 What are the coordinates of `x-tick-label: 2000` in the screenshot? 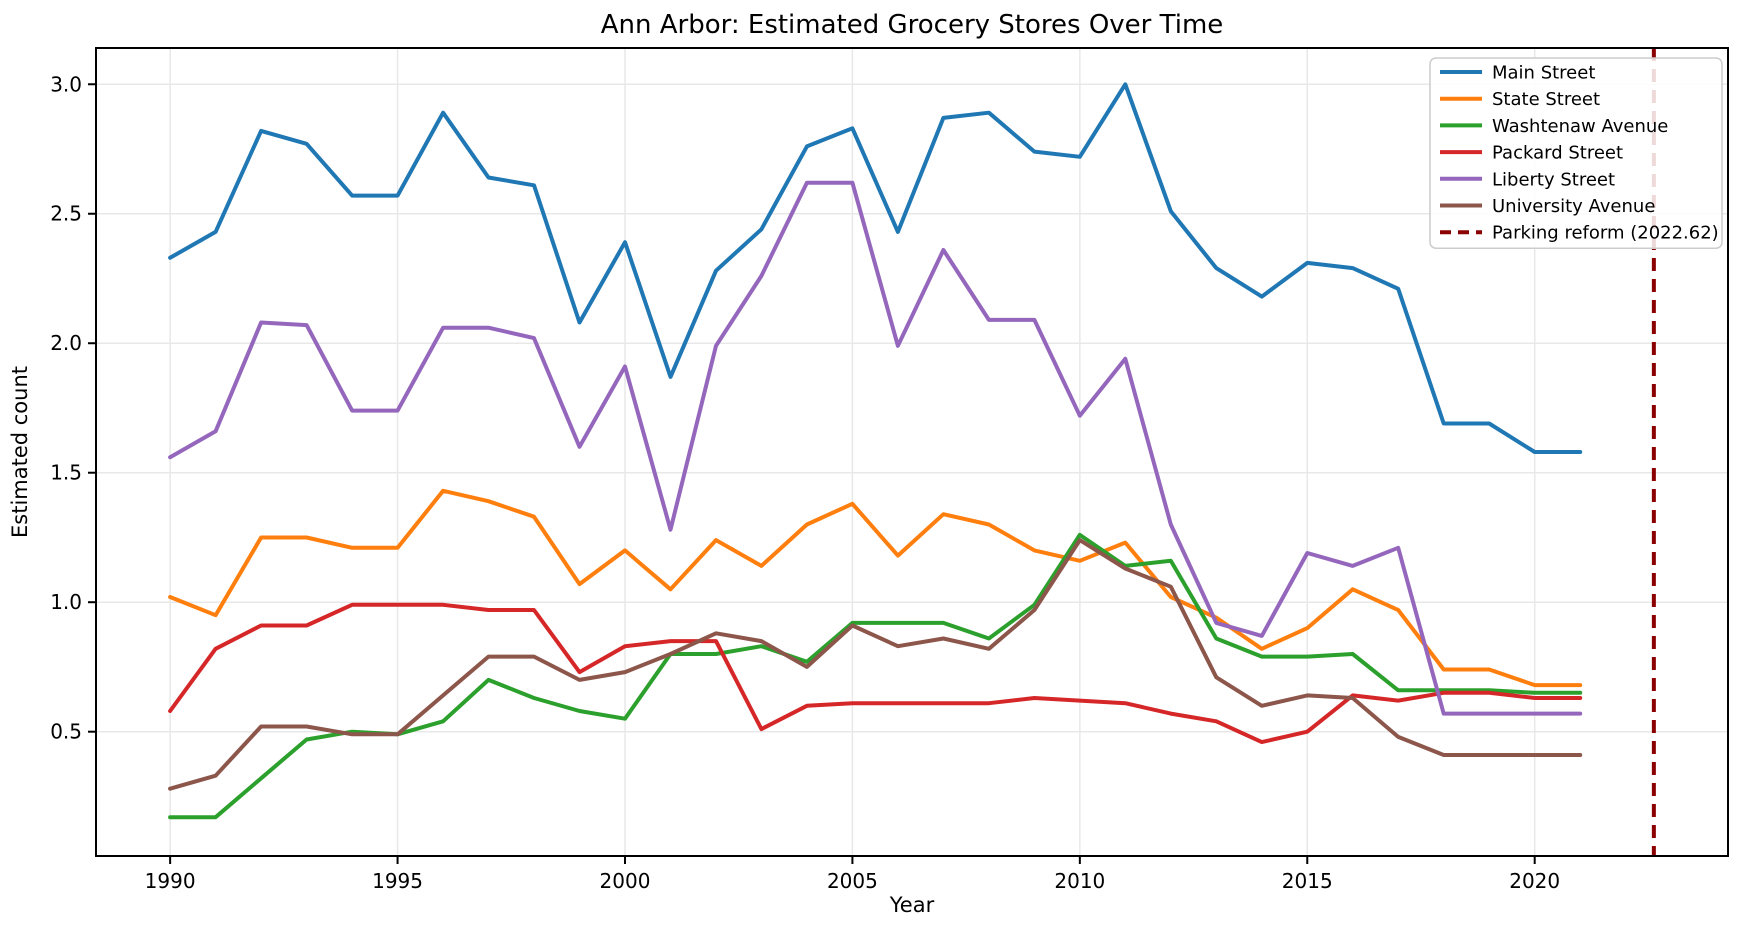 It's located at (625, 881).